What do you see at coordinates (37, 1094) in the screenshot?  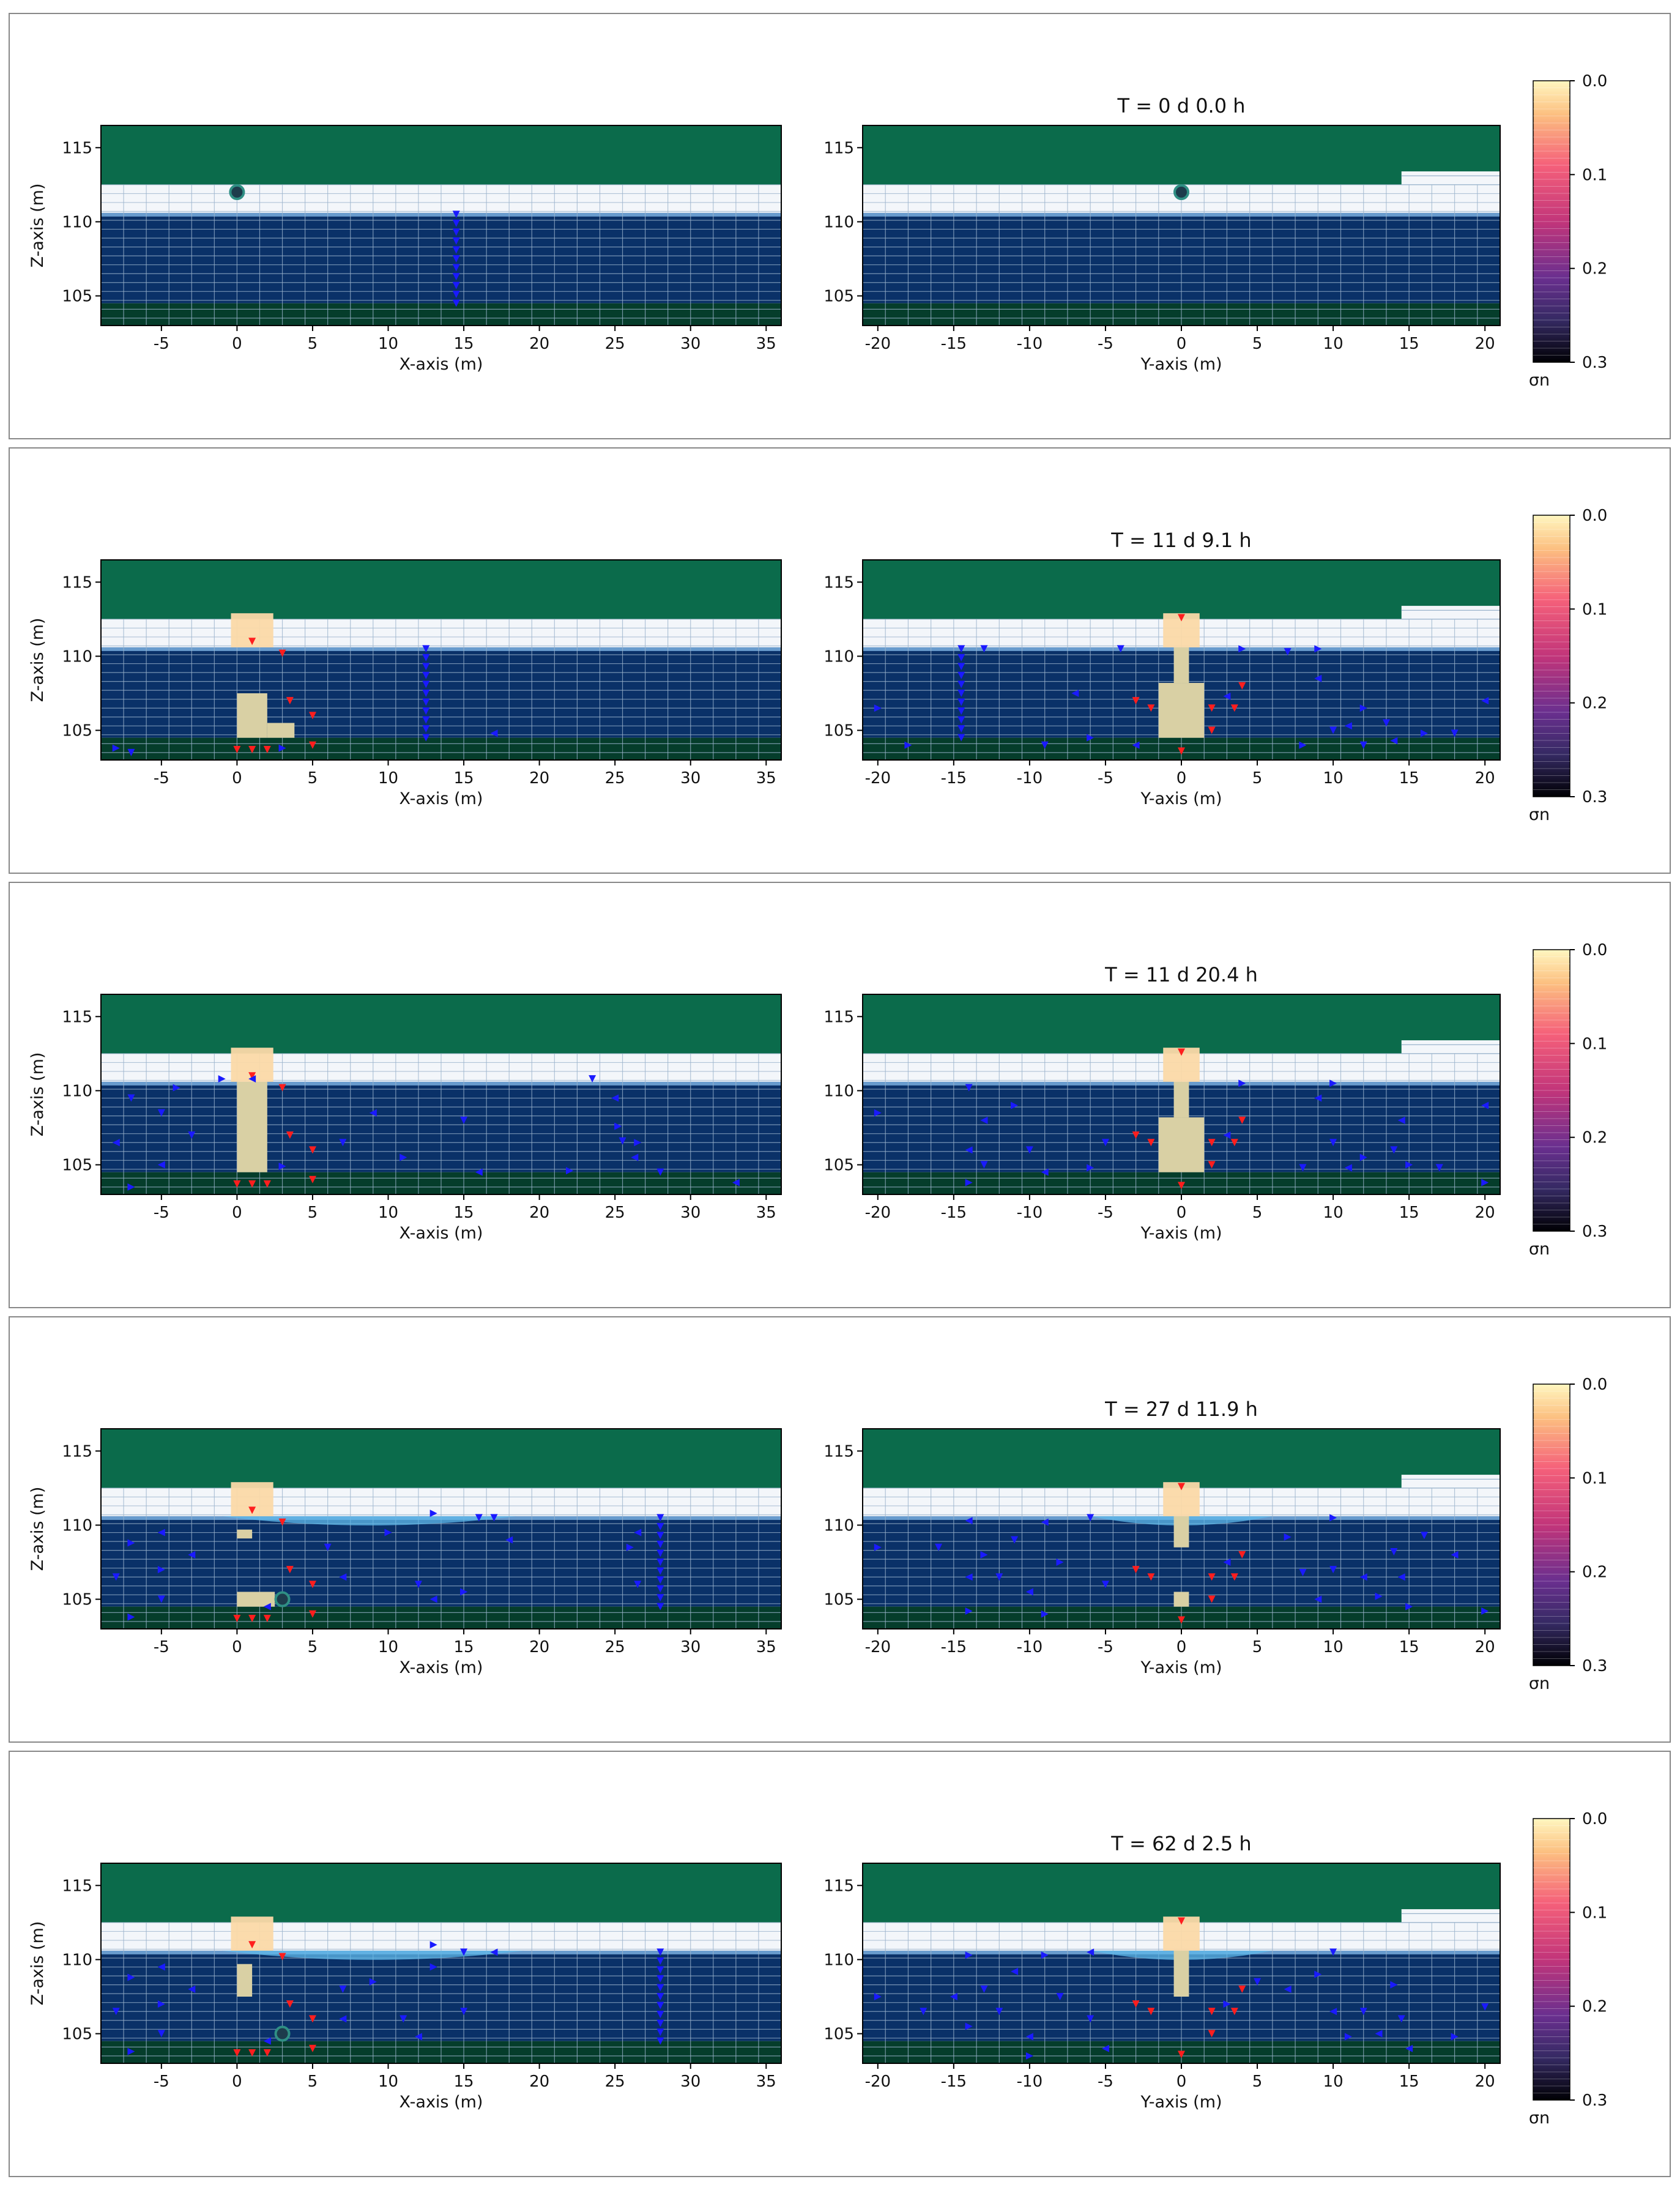 I see `y-axis-label: Z-axis (m)` at bounding box center [37, 1094].